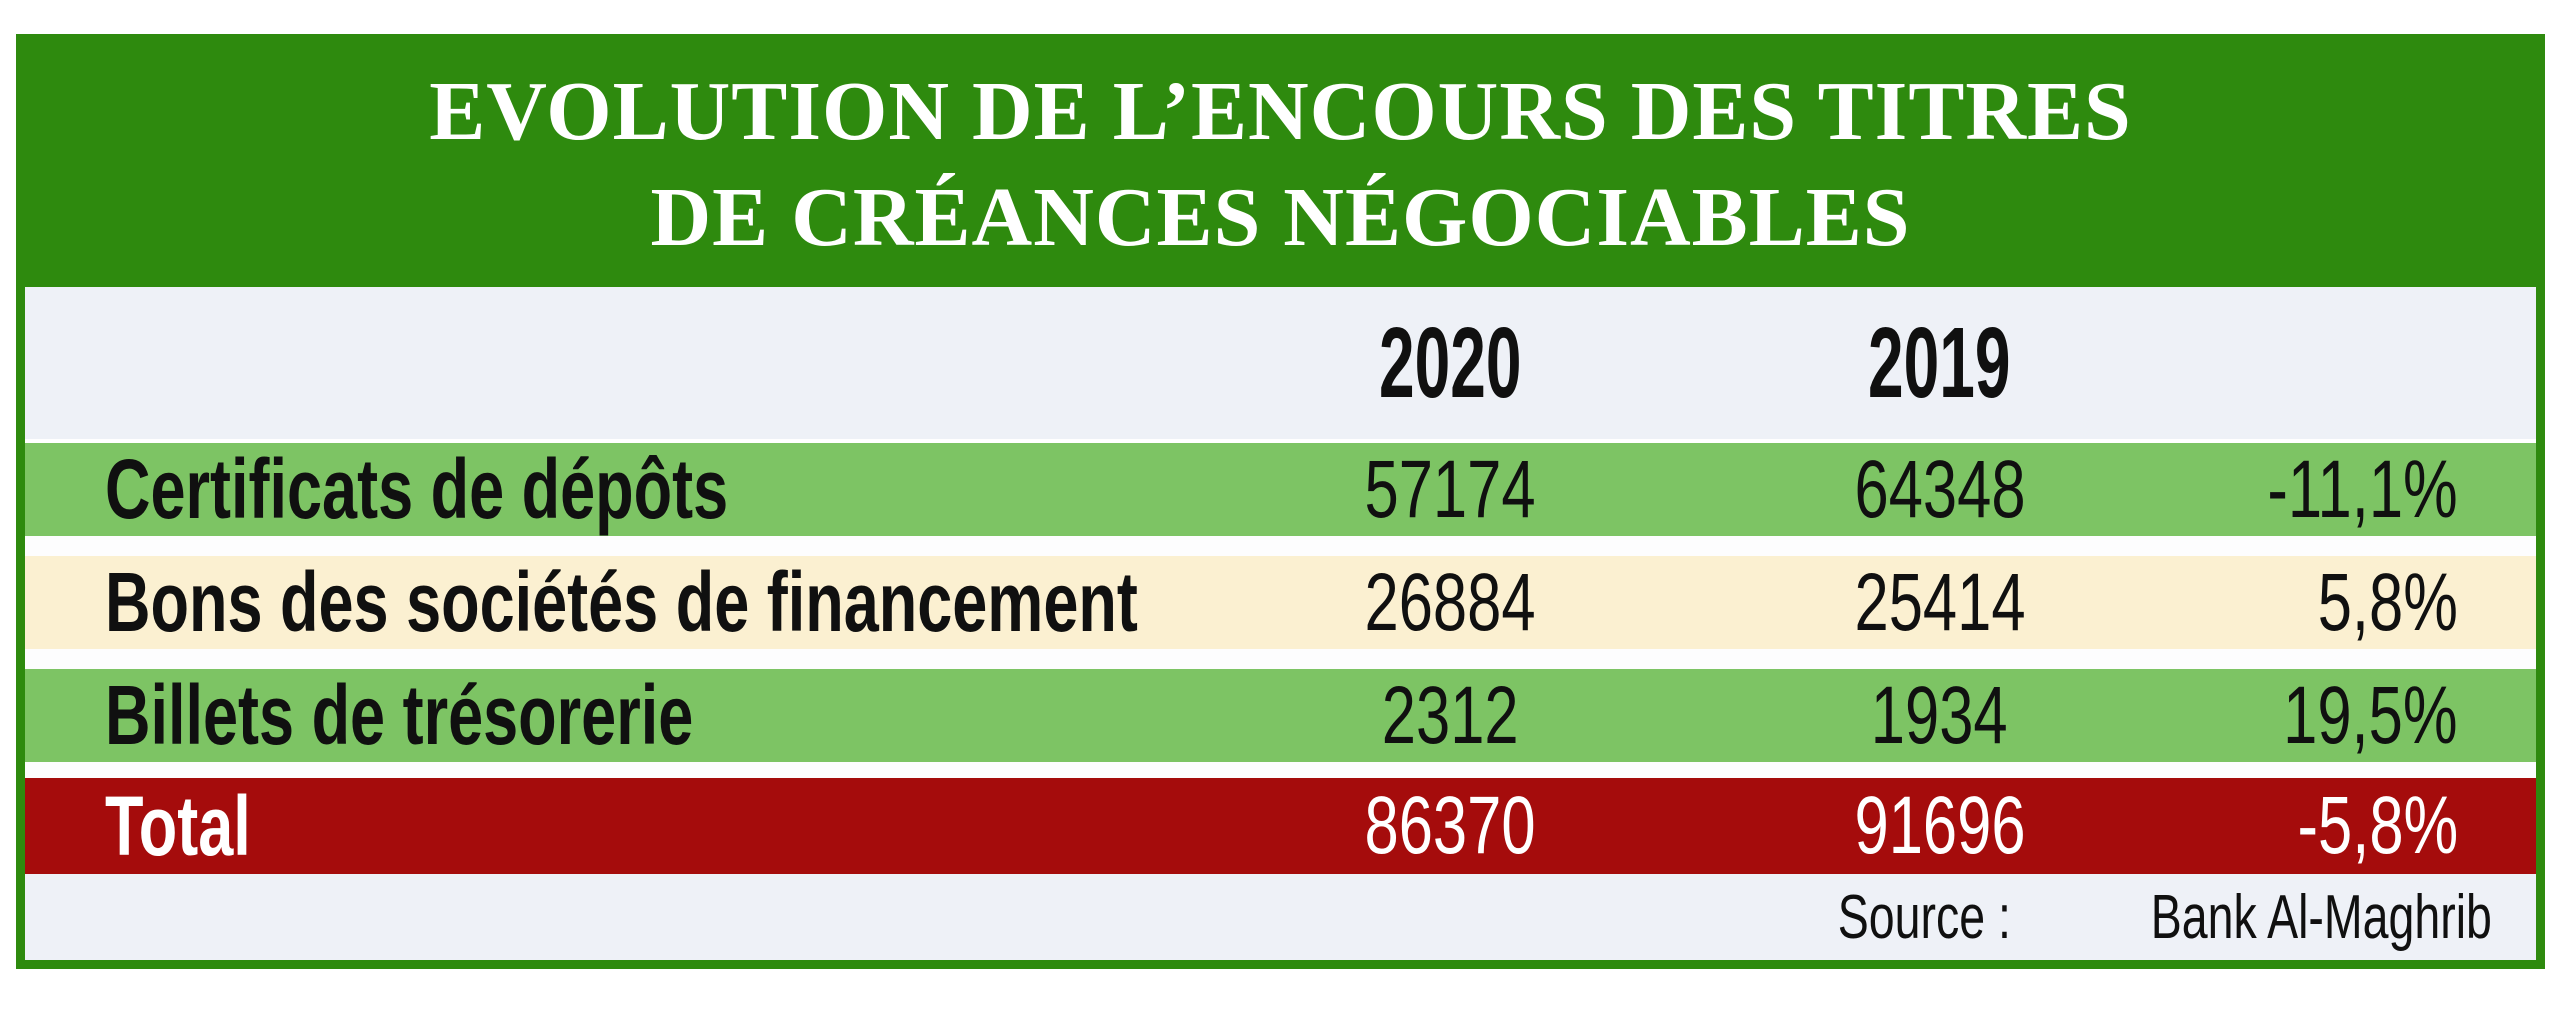  What do you see at coordinates (1280, 826) in the screenshot?
I see `total-row: Total 86370 91696 -5,8%` at bounding box center [1280, 826].